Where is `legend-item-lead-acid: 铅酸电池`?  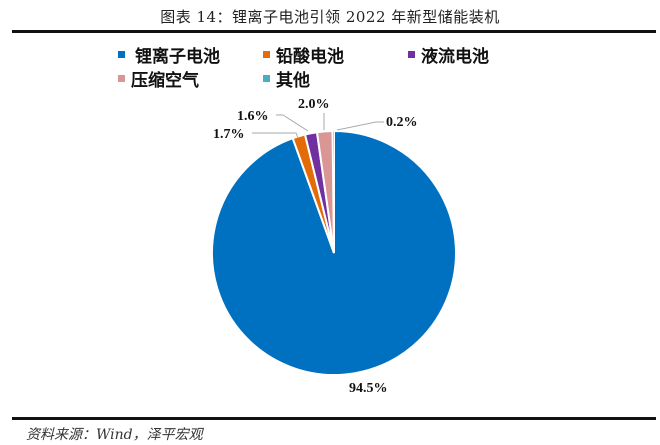
legend-item-lead-acid: 铅酸电池 is located at coordinates (303, 54).